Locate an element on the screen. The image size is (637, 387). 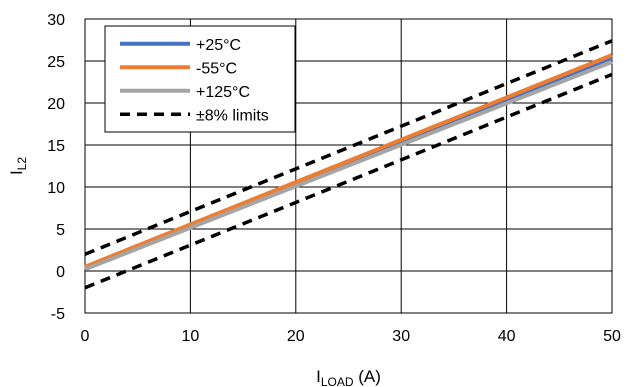
x-tick-label: 0 is located at coordinates (85, 336).